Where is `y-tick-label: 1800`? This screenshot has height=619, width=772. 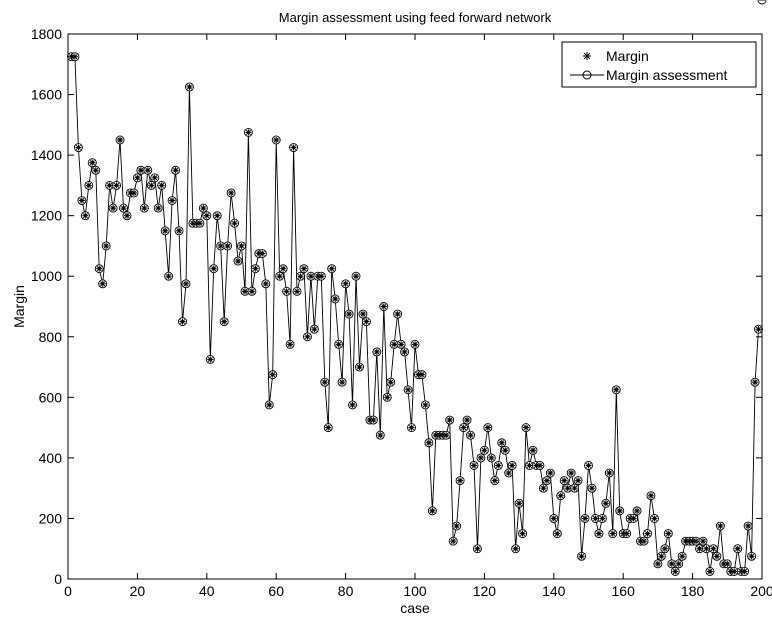
y-tick-label: 1800 is located at coordinates (46, 34).